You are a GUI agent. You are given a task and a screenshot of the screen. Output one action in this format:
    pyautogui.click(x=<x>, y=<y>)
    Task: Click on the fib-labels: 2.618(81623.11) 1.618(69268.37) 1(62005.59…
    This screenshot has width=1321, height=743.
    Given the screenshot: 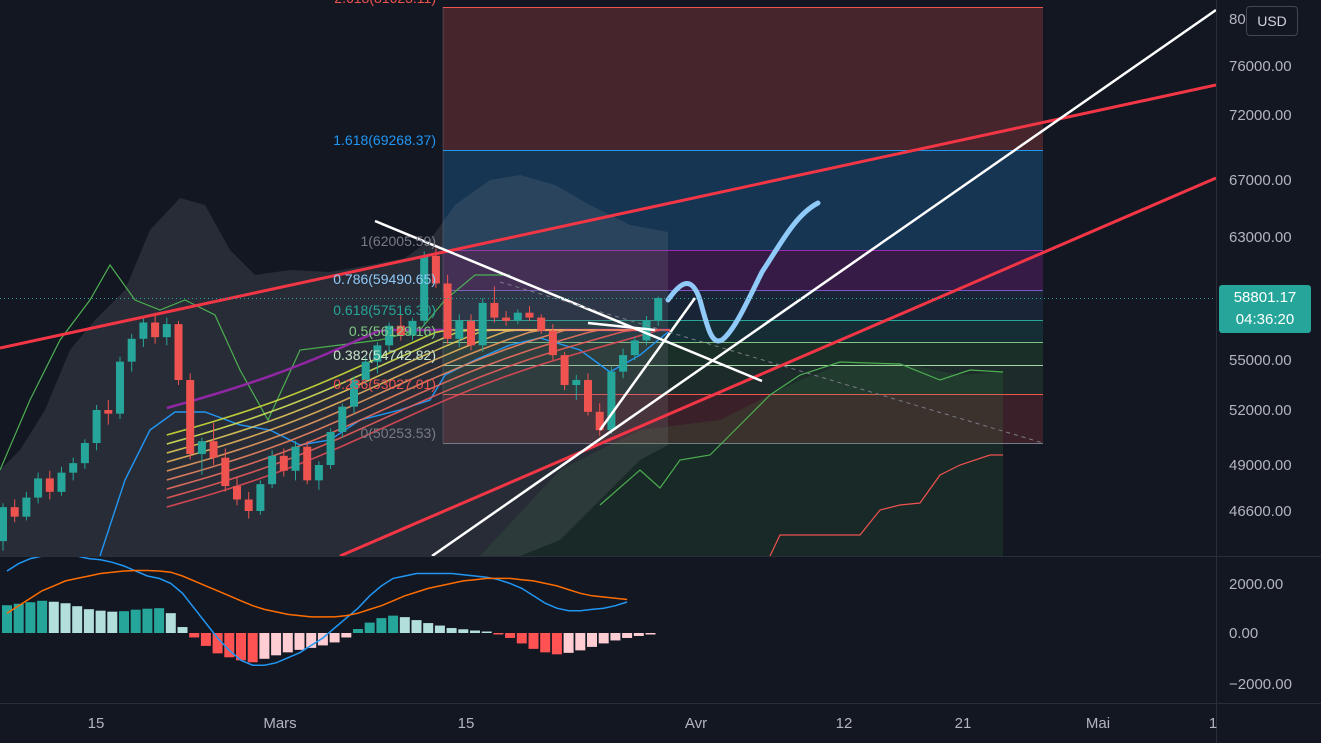 What is the action you would take?
    pyautogui.click(x=384, y=220)
    